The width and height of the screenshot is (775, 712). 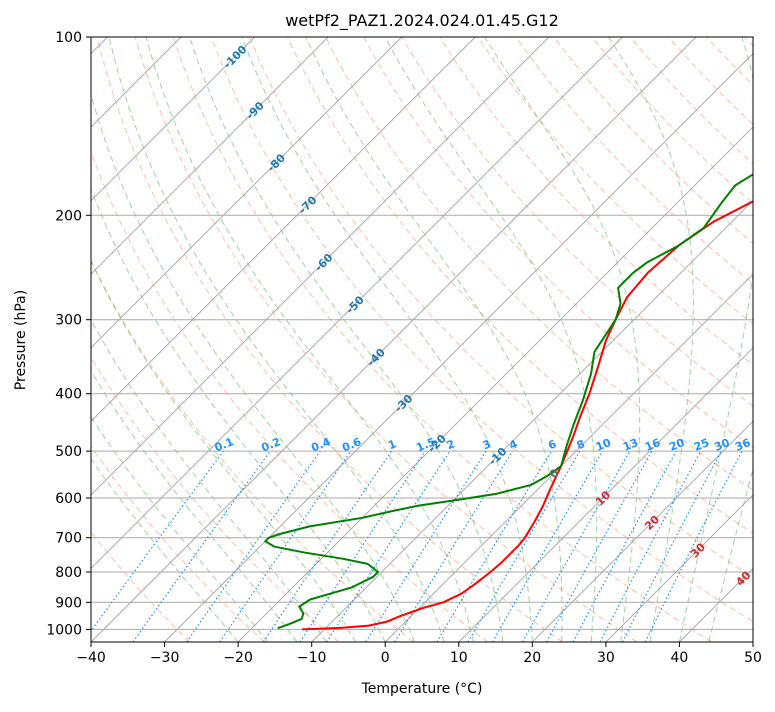 I want to click on x-axis-label: Temperature (°C), so click(x=422, y=689).